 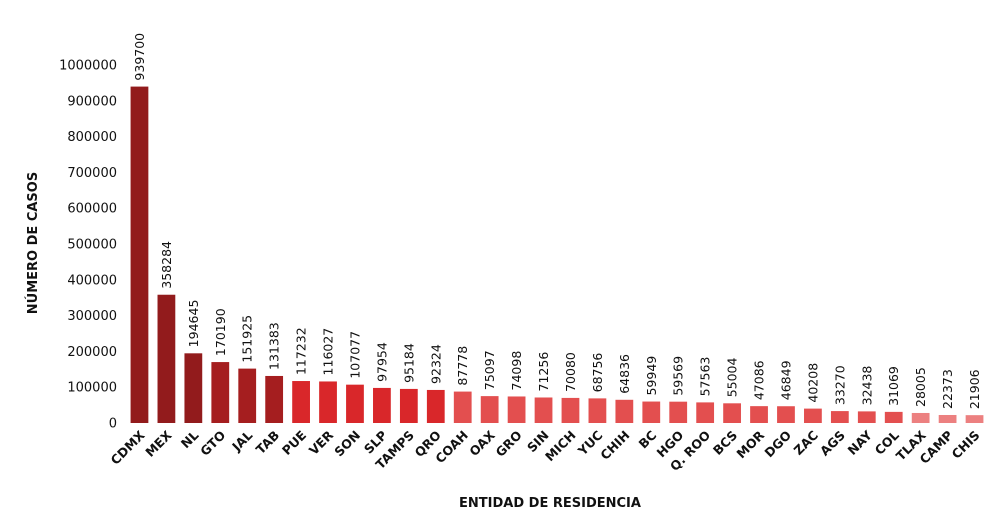 What do you see at coordinates (866, 386) in the screenshot?
I see `data-label: 32438` at bounding box center [866, 386].